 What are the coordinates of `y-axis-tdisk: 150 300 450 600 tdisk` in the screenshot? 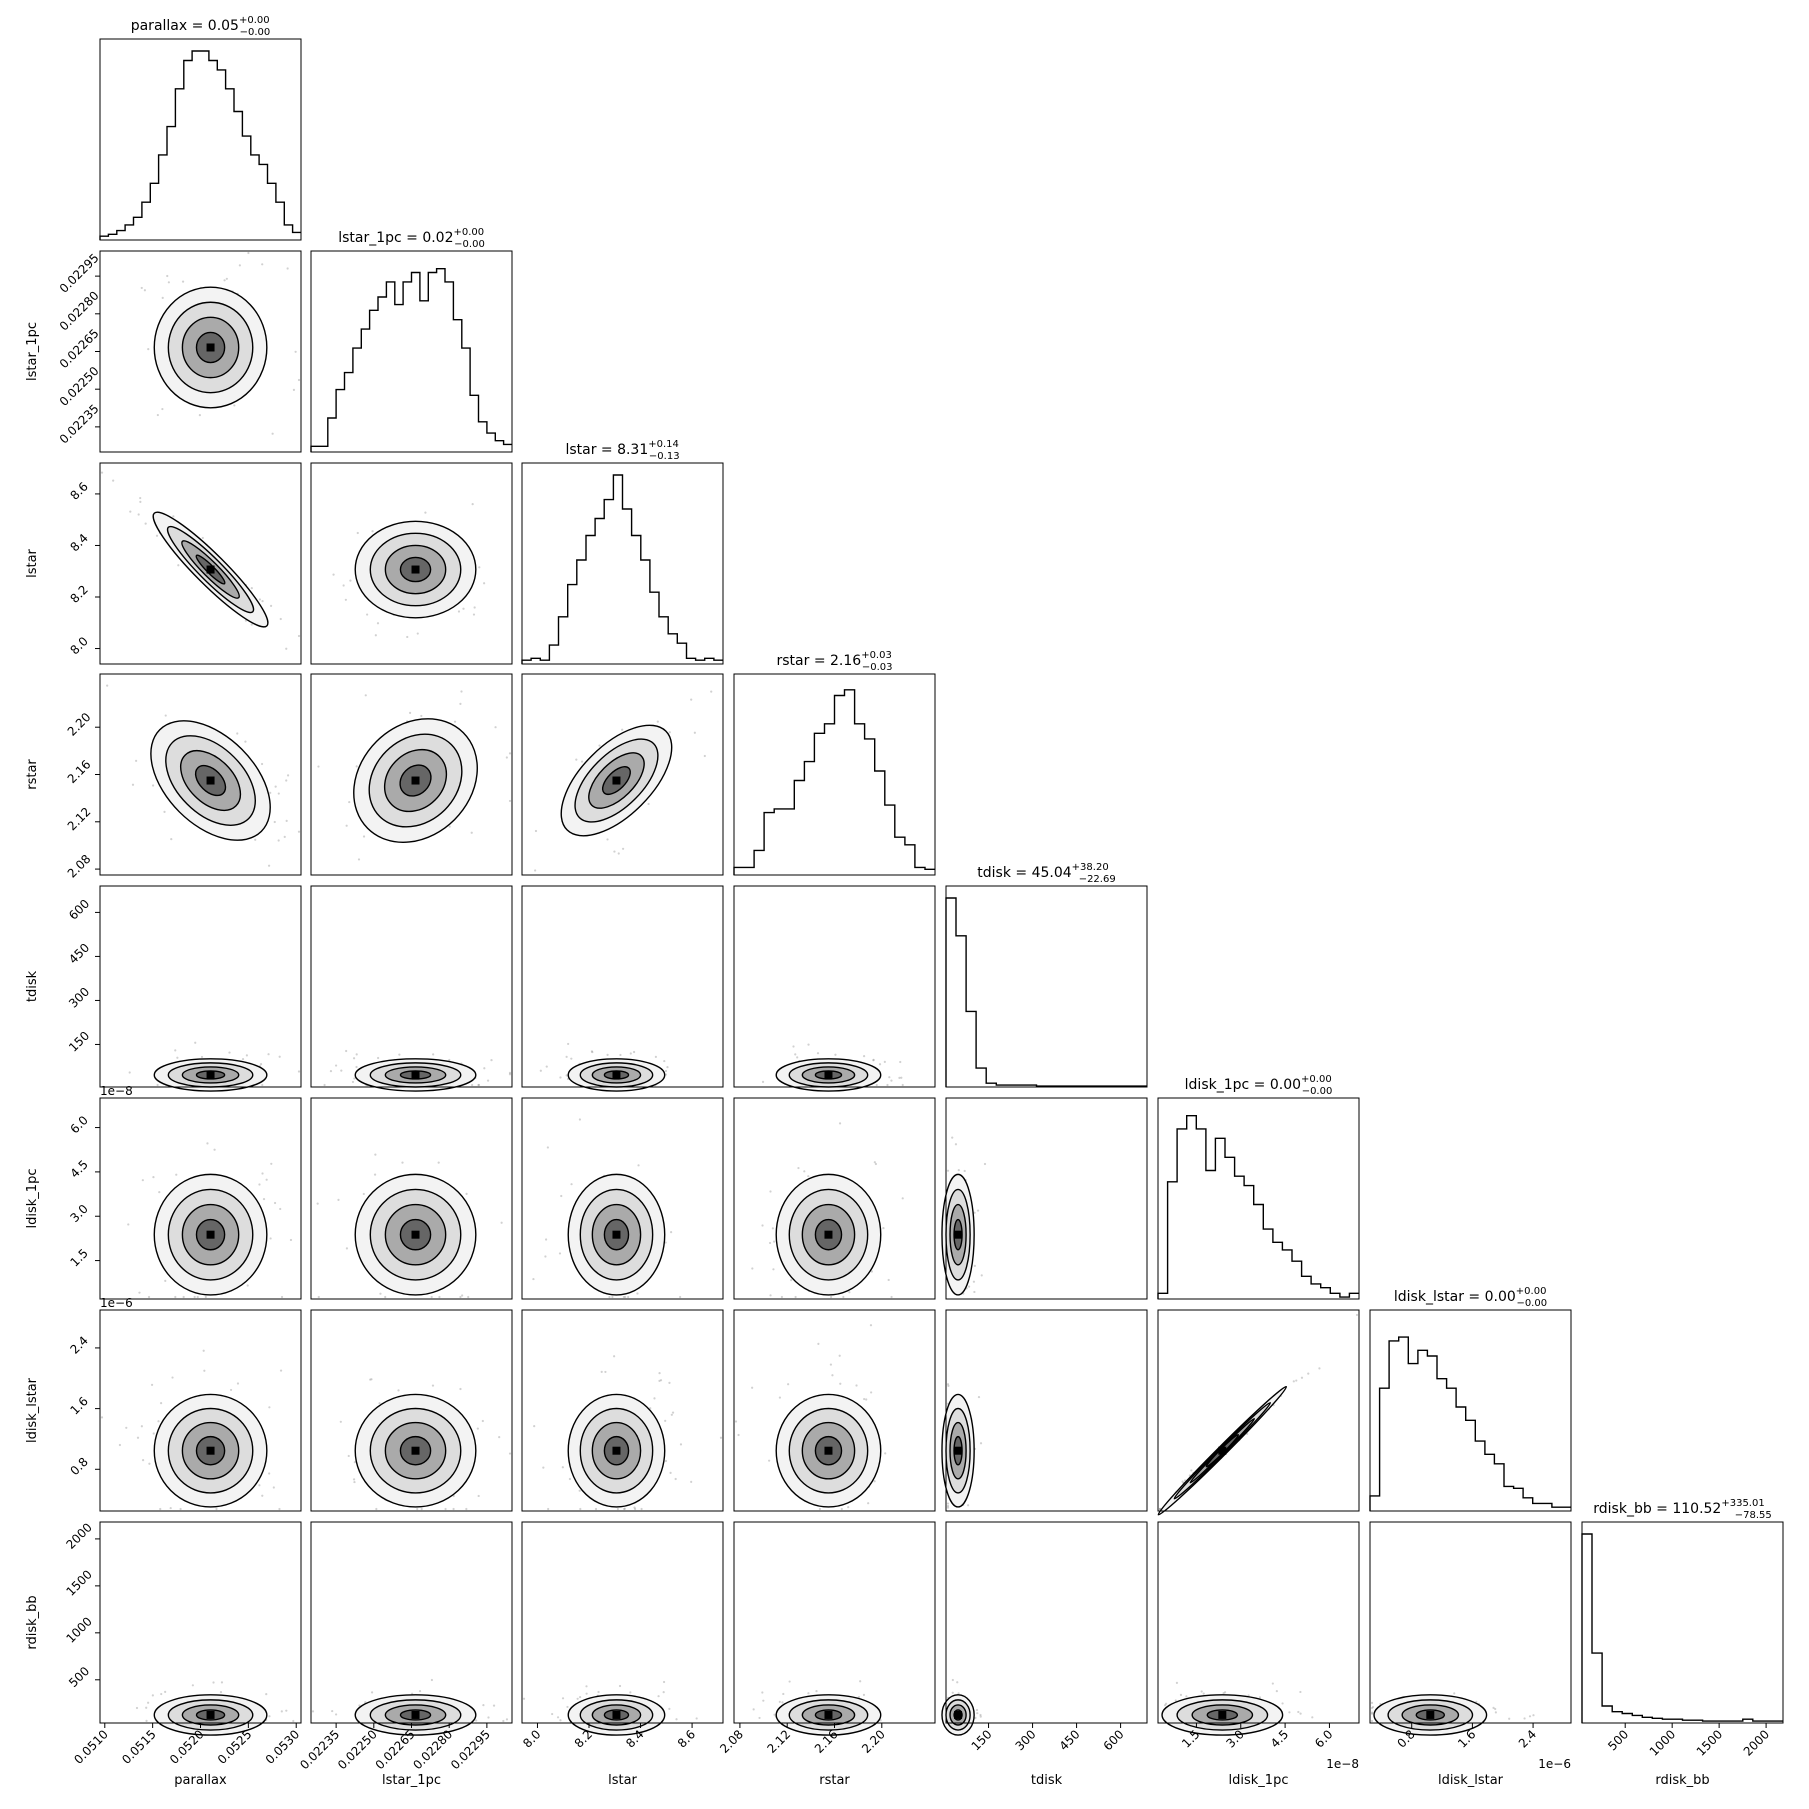 It's located at (62, 976).